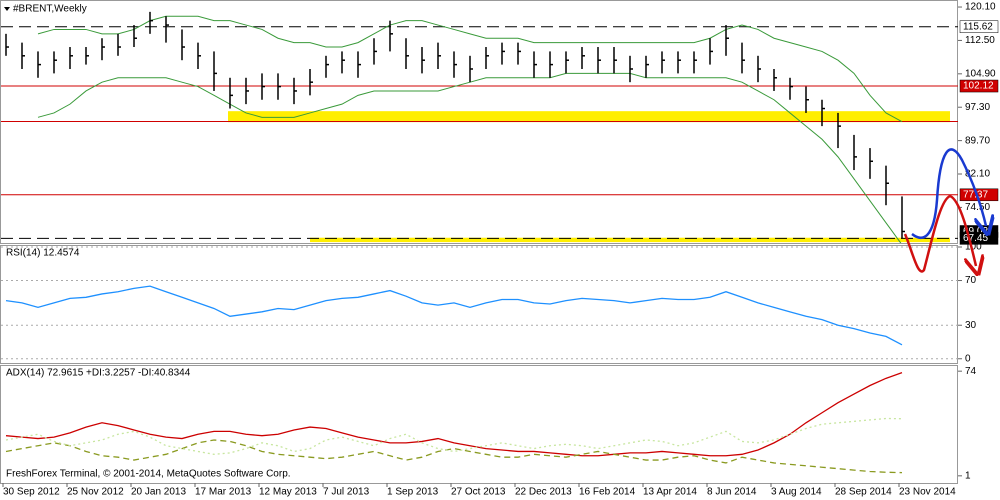 The width and height of the screenshot is (1000, 500). Describe the element at coordinates (971, 325) in the screenshot. I see `y-tick-label: 30` at that location.